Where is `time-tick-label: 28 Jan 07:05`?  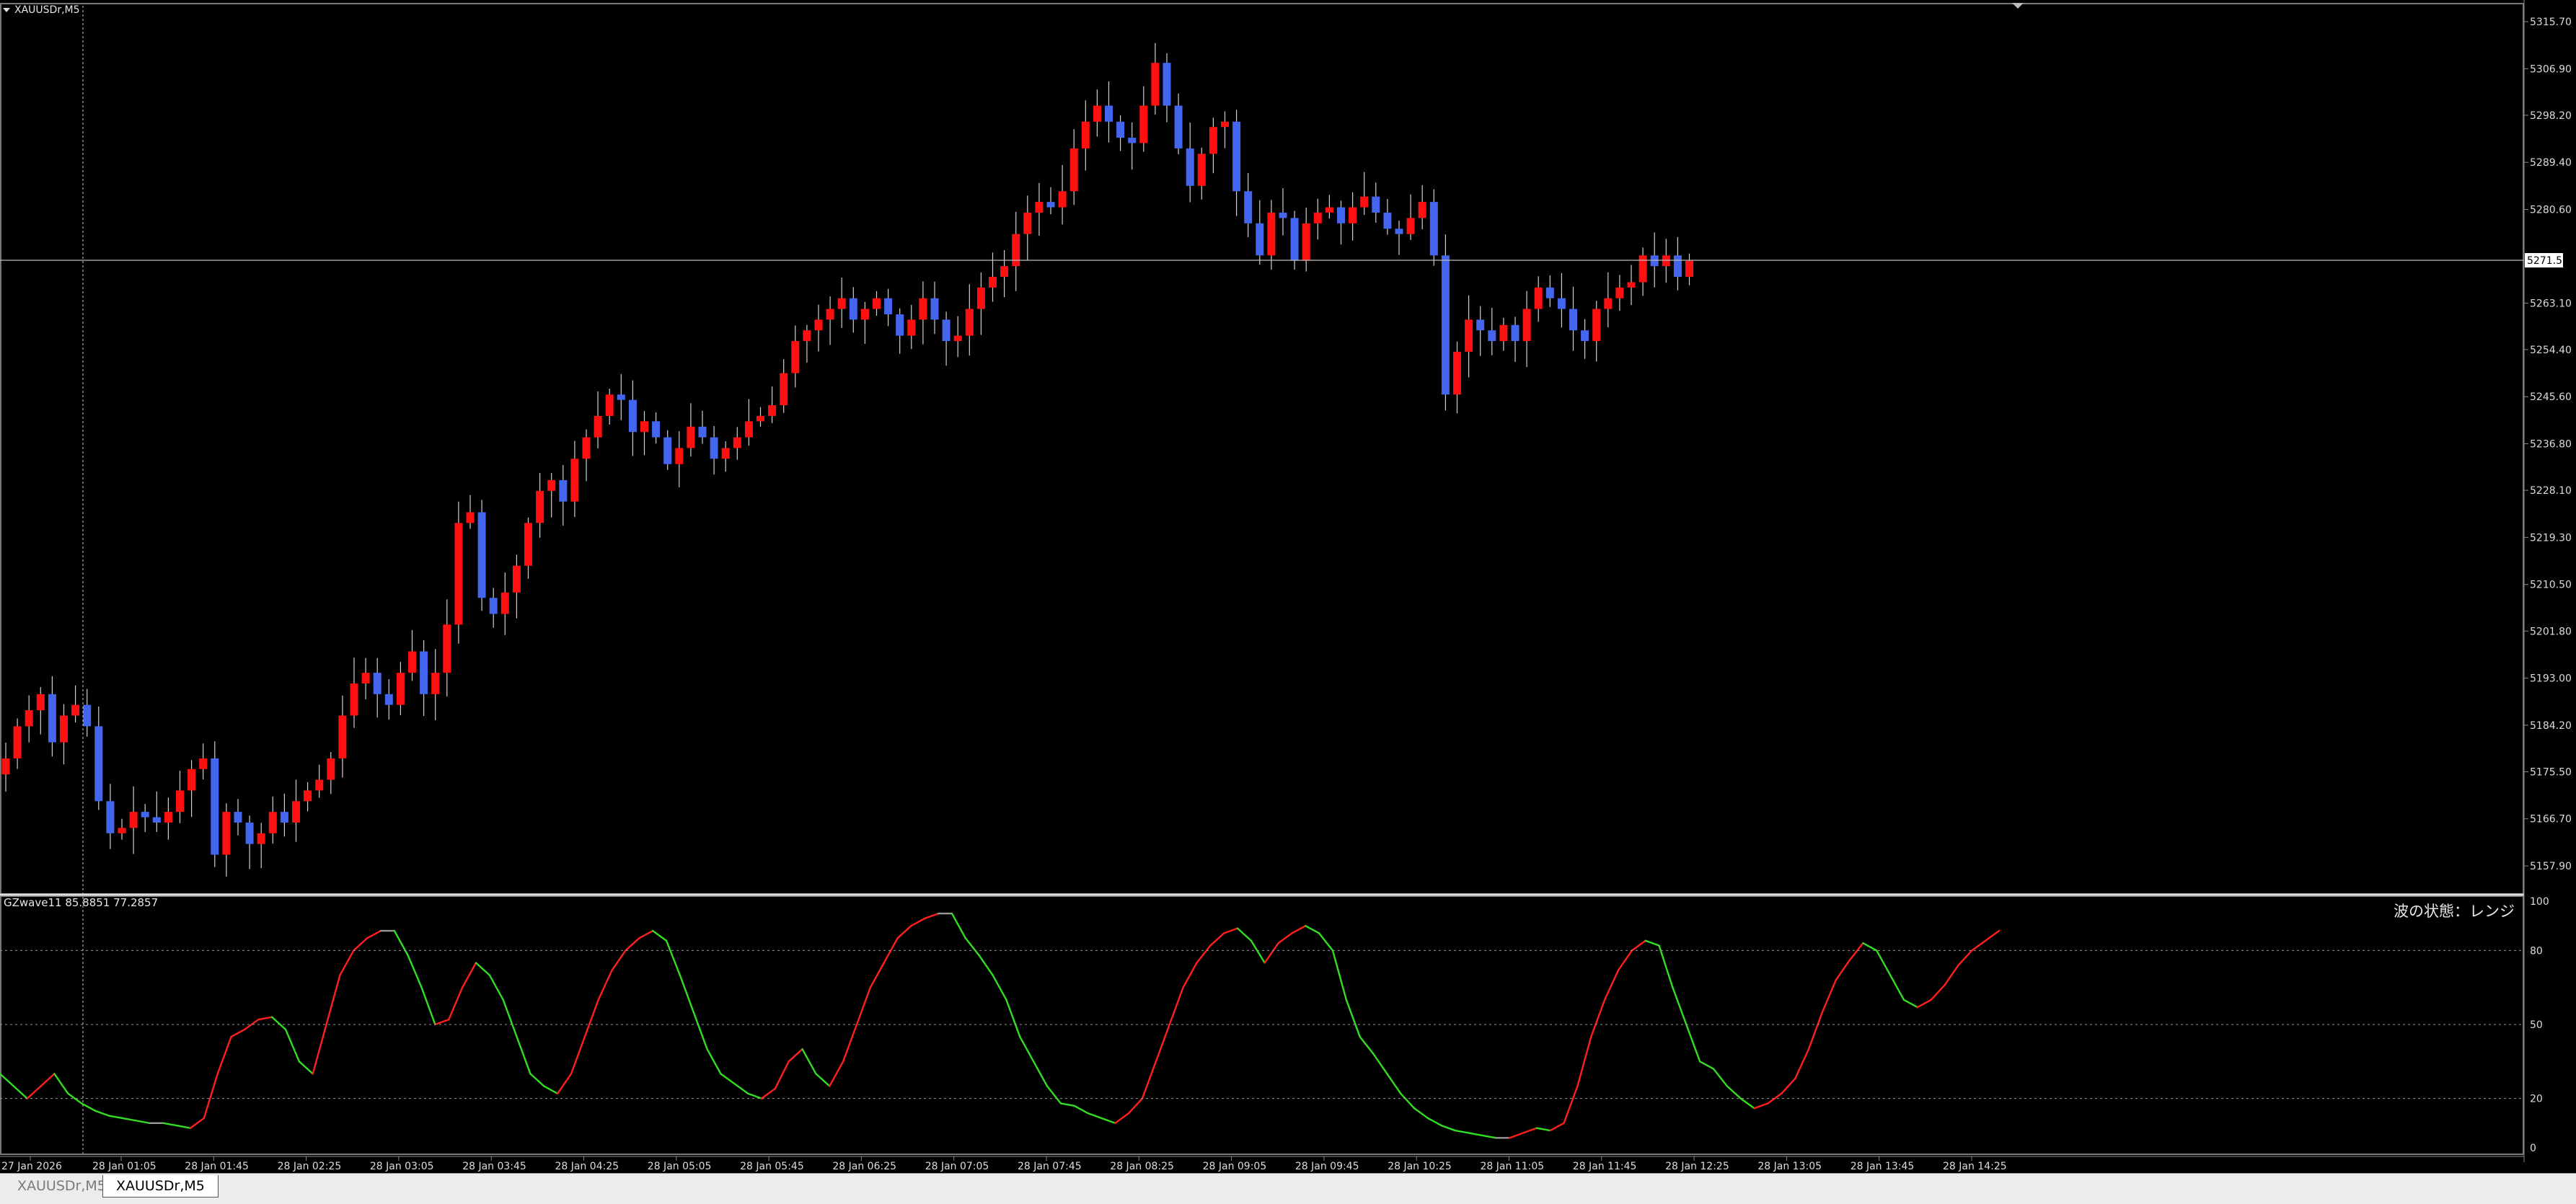 time-tick-label: 28 Jan 07:05 is located at coordinates (957, 1166).